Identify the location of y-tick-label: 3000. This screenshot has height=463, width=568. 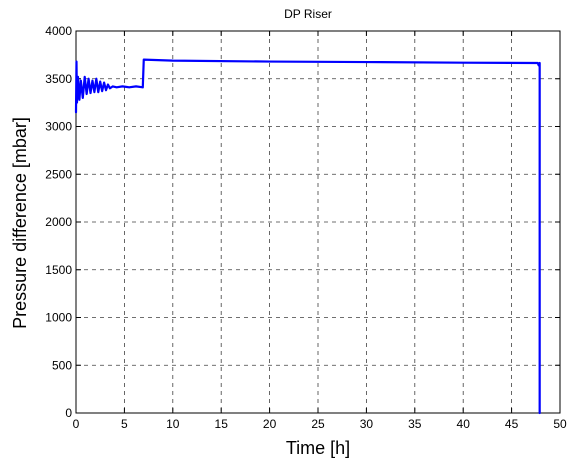
(58, 127).